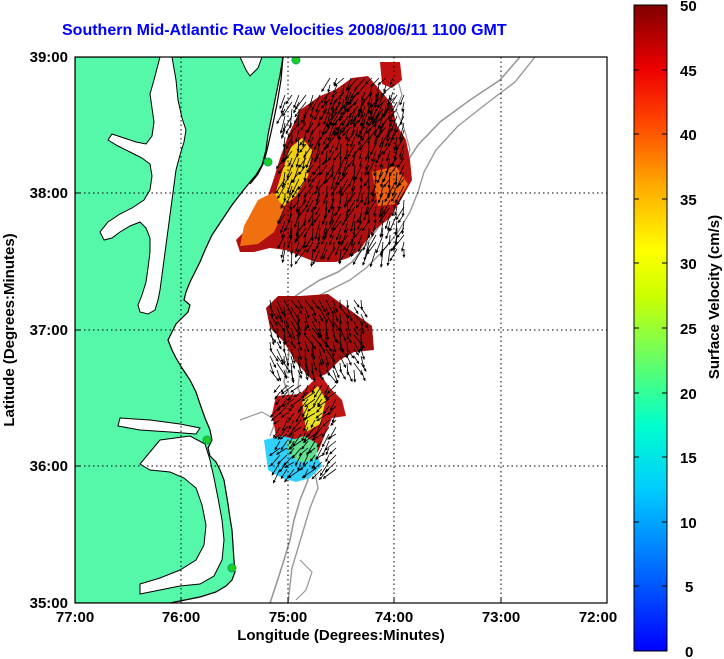  What do you see at coordinates (304, 580) in the screenshot?
I see `bathymetry-contour` at bounding box center [304, 580].